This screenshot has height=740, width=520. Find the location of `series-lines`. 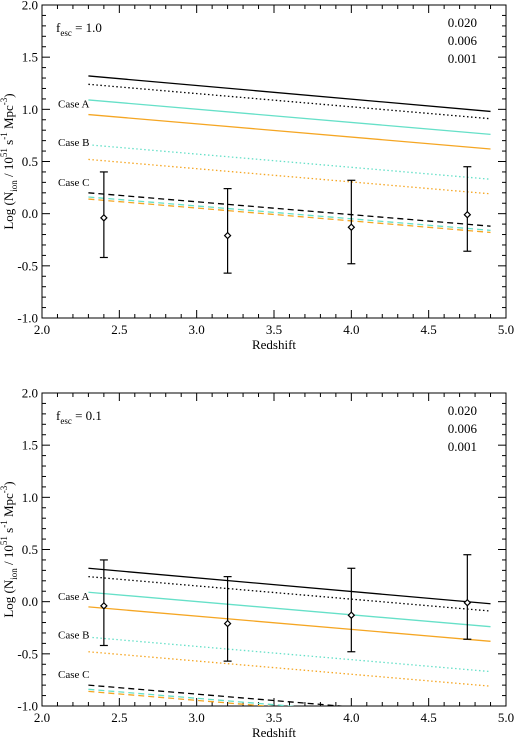

series-lines is located at coordinates (289, 636).